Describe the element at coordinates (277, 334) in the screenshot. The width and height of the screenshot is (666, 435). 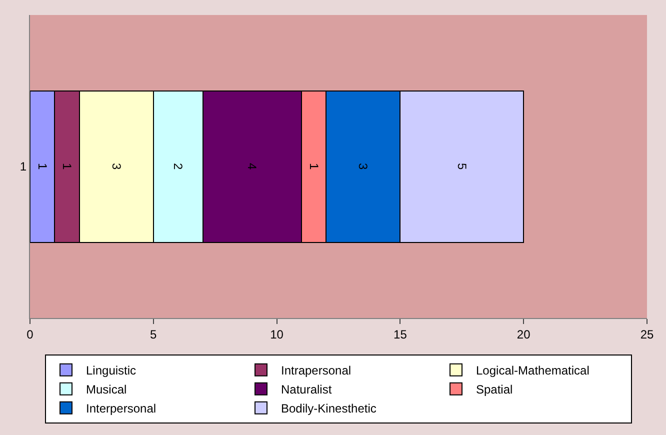
I see `x-tick-label: 10` at that location.